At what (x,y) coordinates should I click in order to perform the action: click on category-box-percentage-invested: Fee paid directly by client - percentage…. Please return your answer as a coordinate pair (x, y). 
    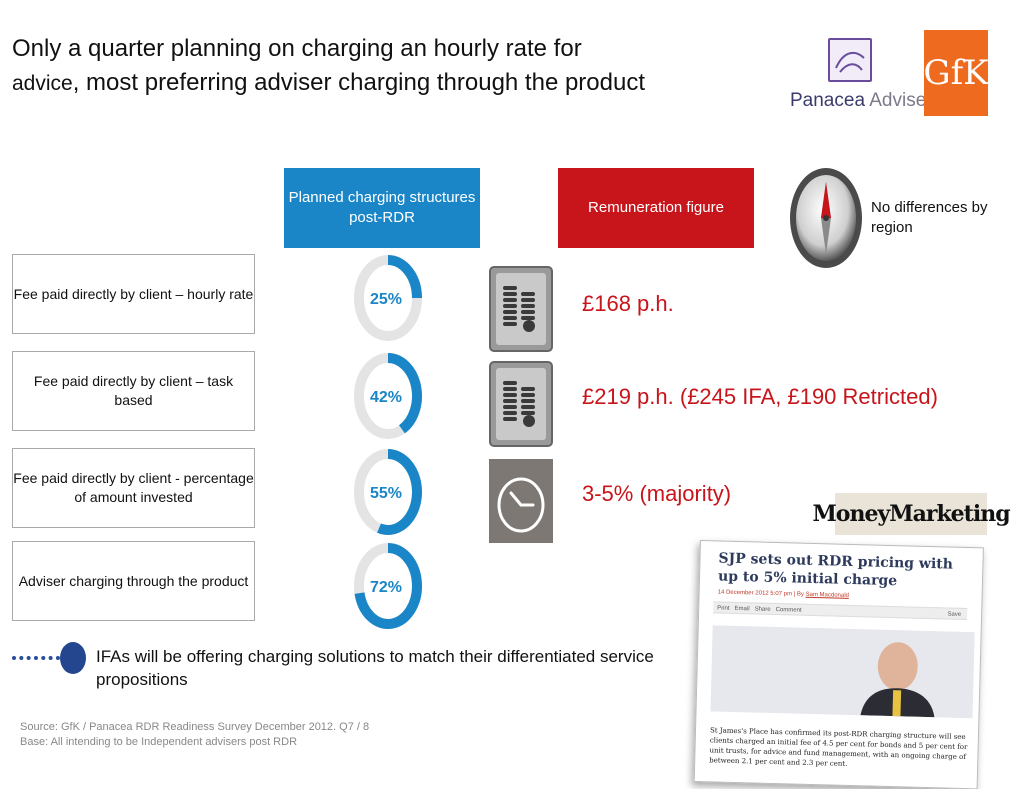
    Looking at the image, I should click on (133, 488).